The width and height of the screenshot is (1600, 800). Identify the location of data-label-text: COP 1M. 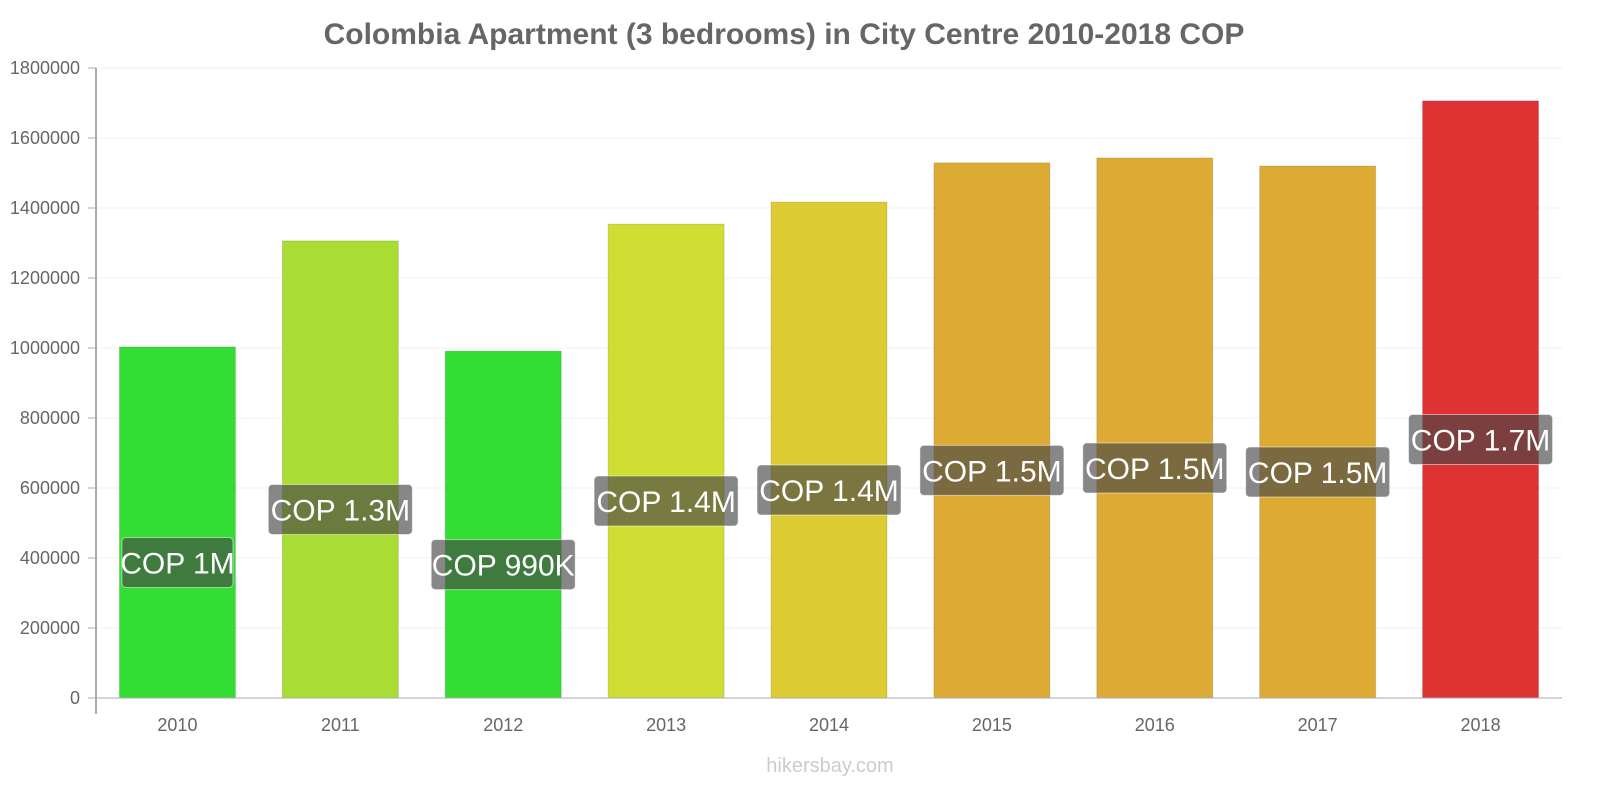
(177, 563).